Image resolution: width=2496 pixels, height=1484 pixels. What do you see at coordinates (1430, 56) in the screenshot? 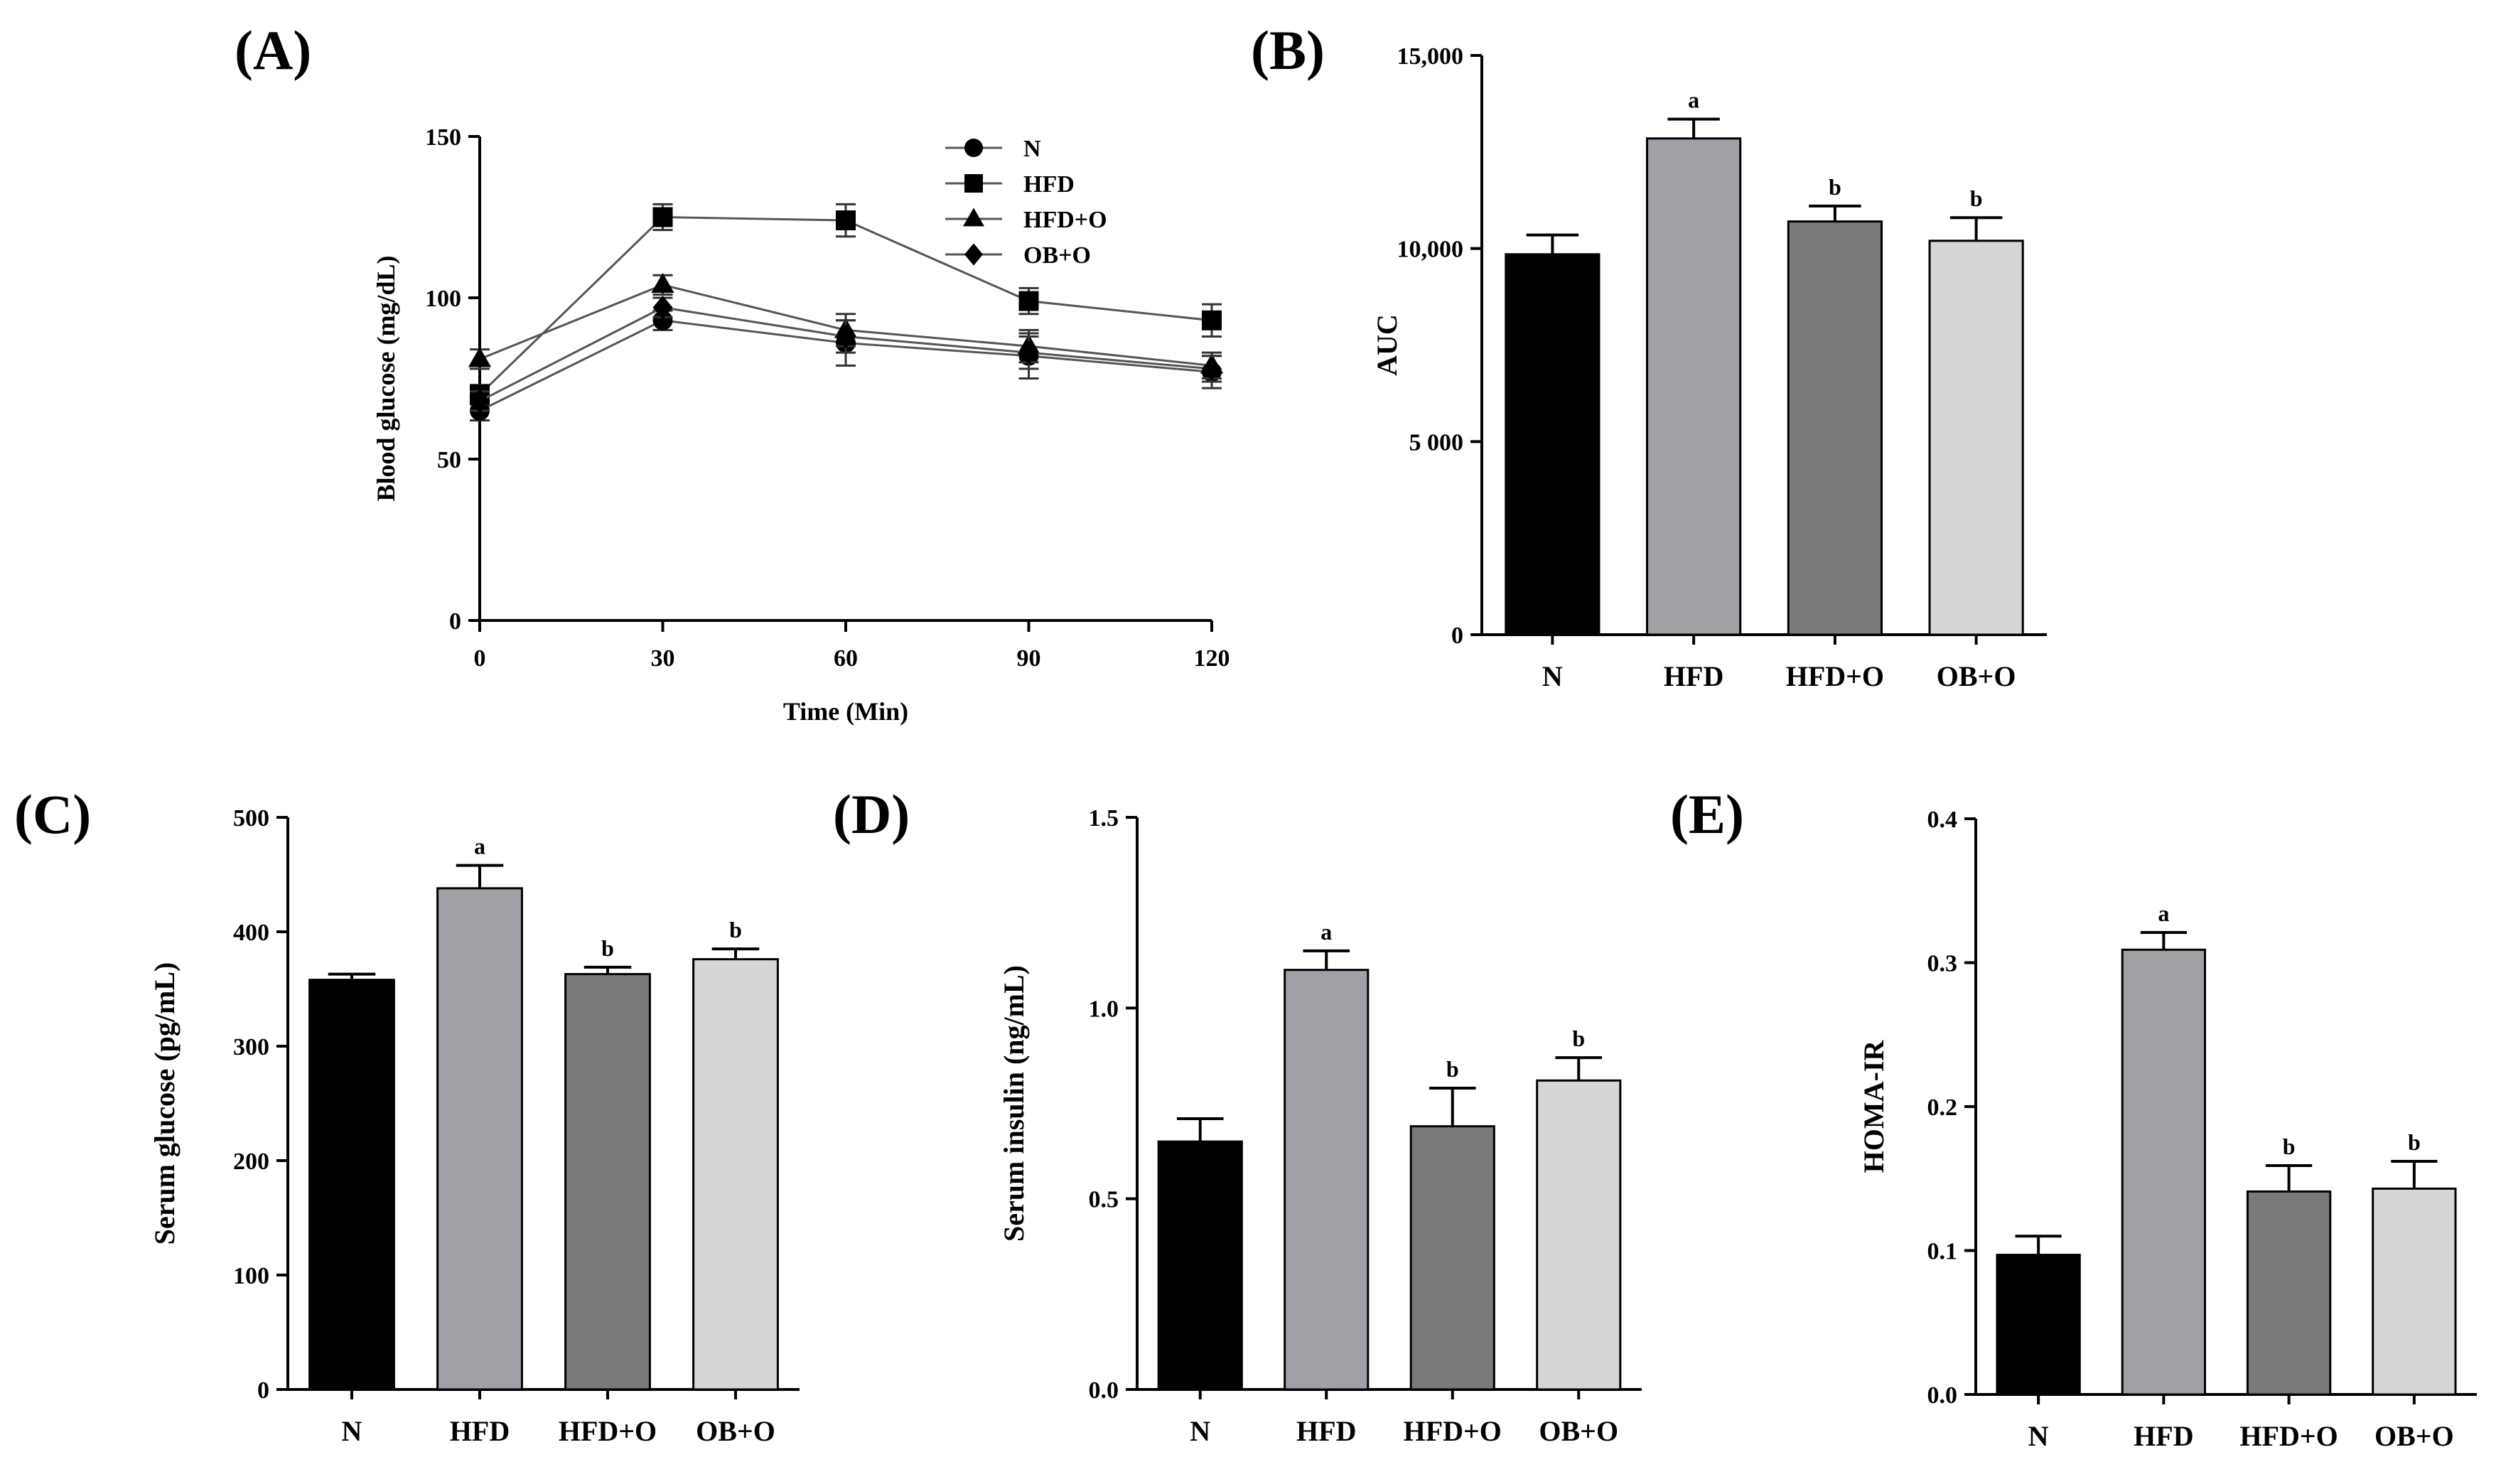
I see `y-tick-label: 15,000` at bounding box center [1430, 56].